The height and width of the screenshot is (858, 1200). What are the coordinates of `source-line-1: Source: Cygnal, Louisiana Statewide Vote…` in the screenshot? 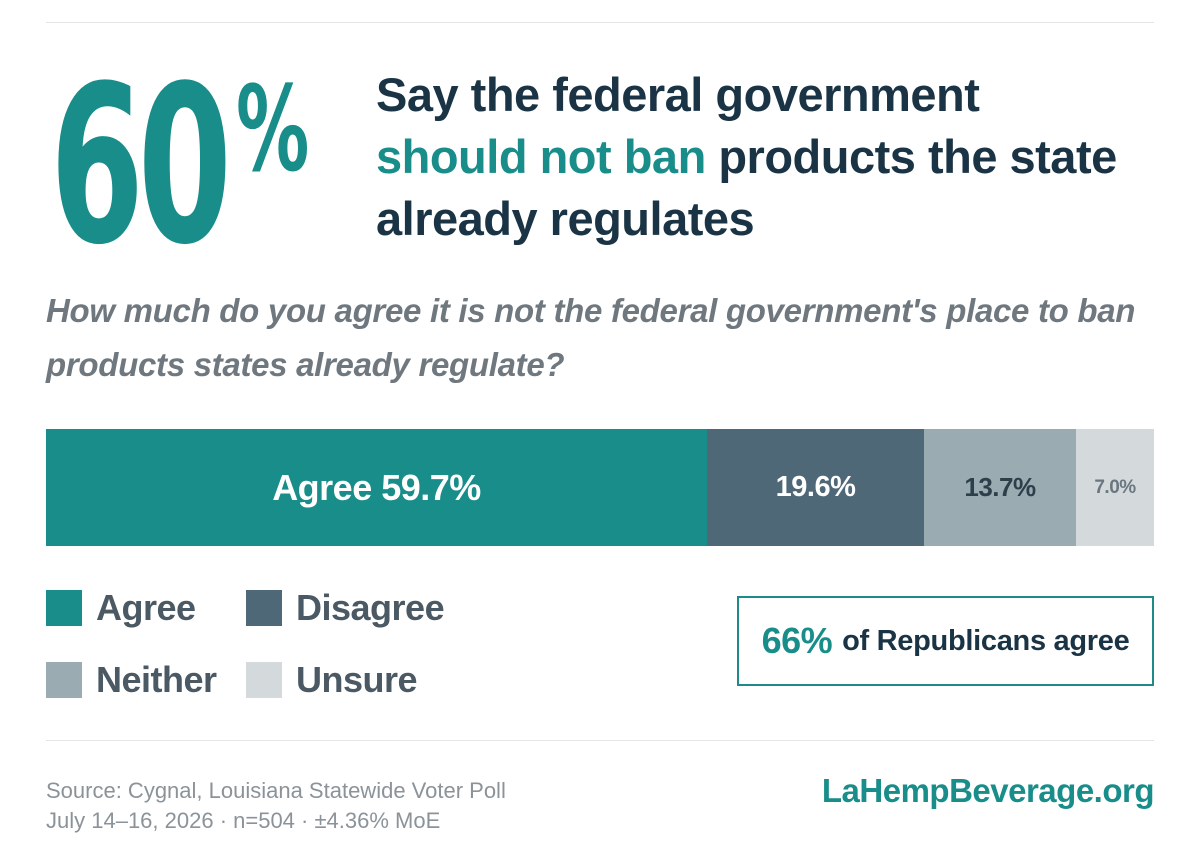 It's located at (276, 790).